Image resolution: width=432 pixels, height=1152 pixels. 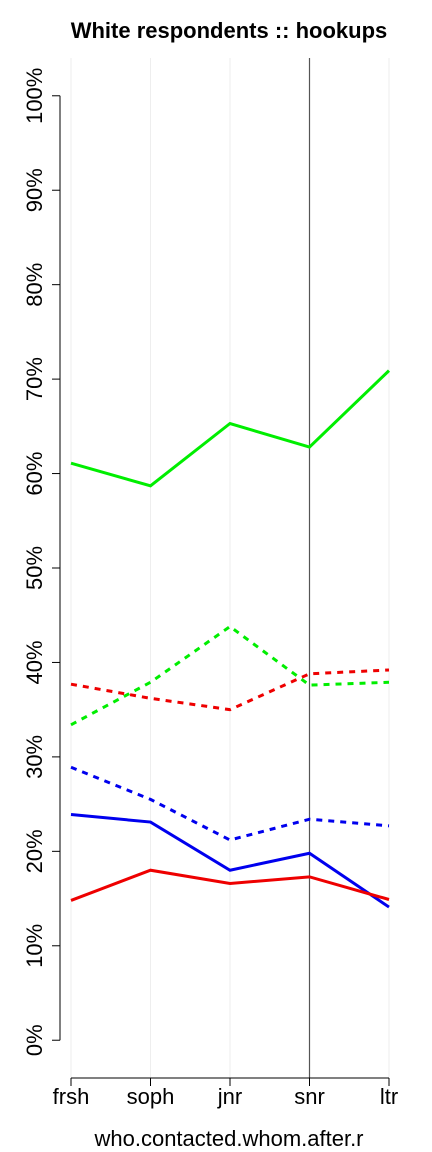 What do you see at coordinates (34, 568) in the screenshot?
I see `y-tick-label: 50%` at bounding box center [34, 568].